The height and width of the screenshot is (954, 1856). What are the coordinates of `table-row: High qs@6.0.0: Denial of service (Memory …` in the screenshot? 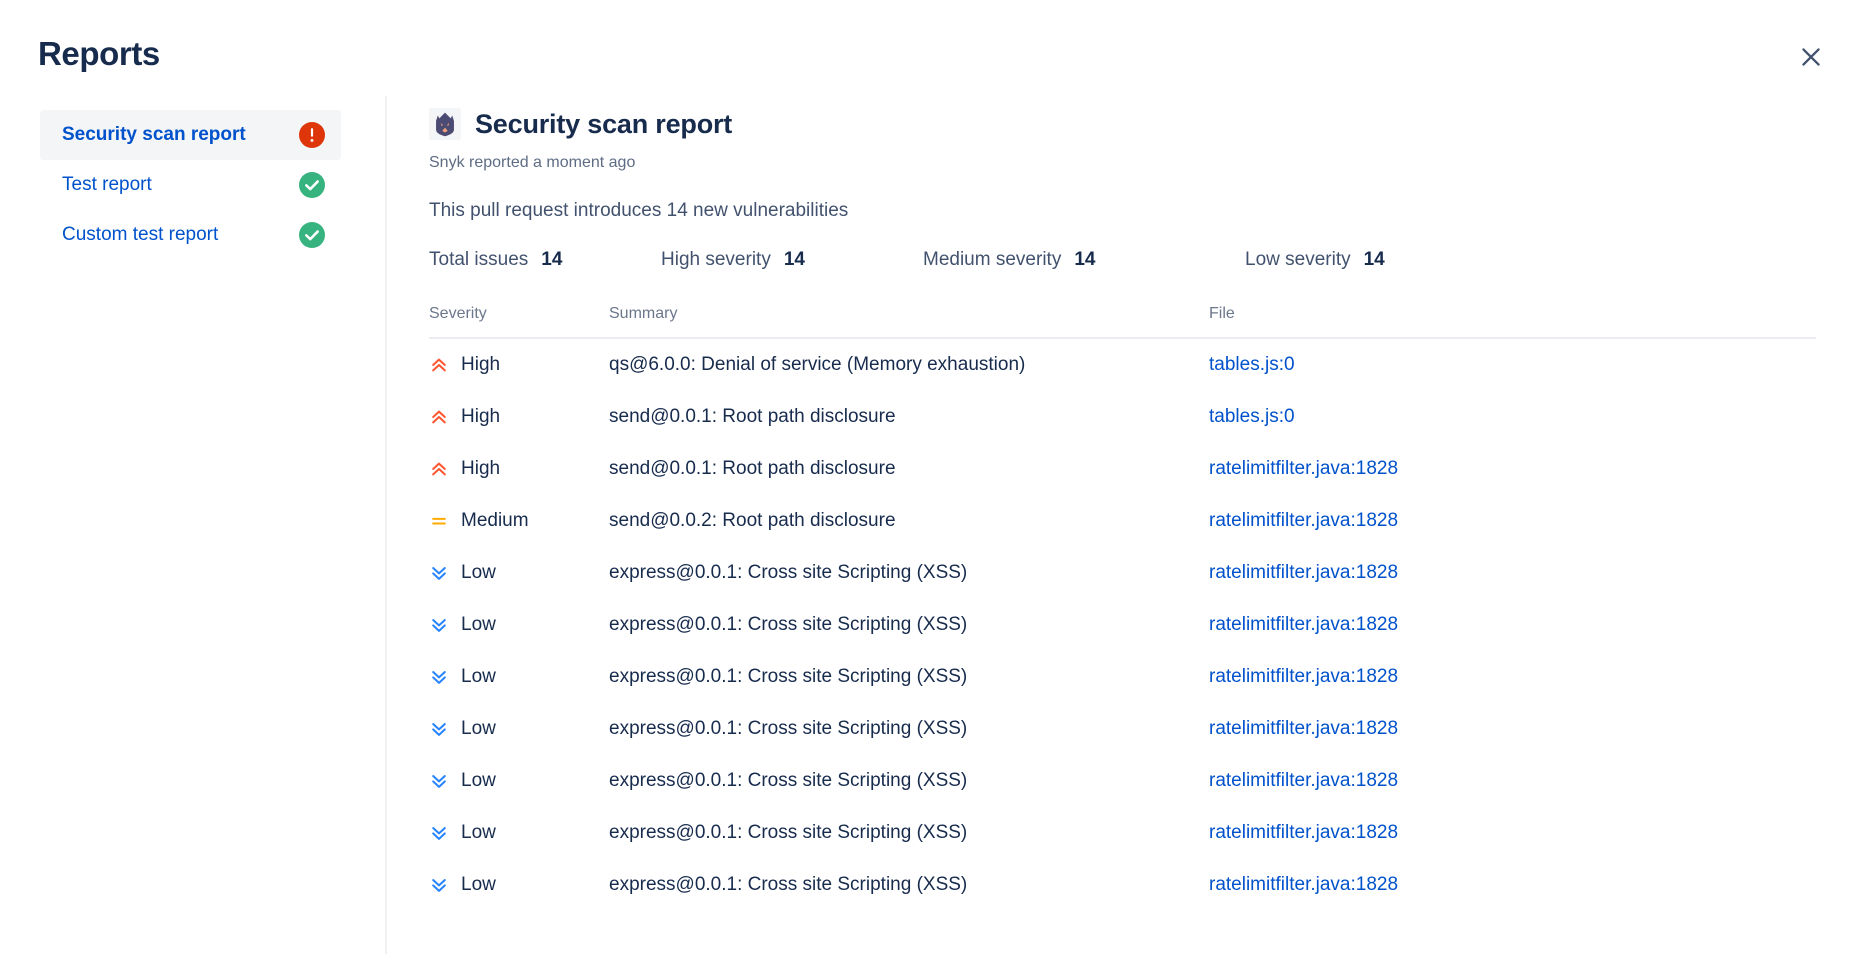 It's located at (1122, 365).